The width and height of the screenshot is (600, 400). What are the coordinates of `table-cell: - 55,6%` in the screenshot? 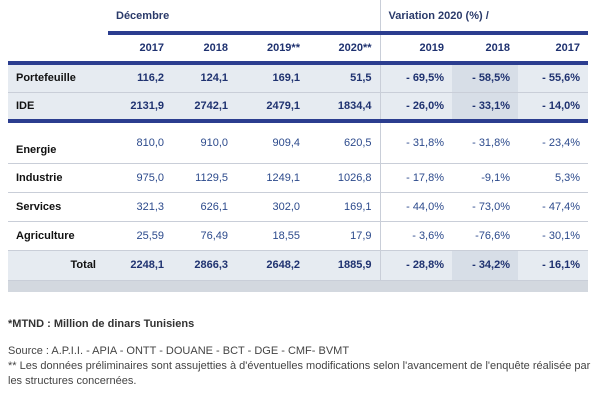 It's located at (553, 78).